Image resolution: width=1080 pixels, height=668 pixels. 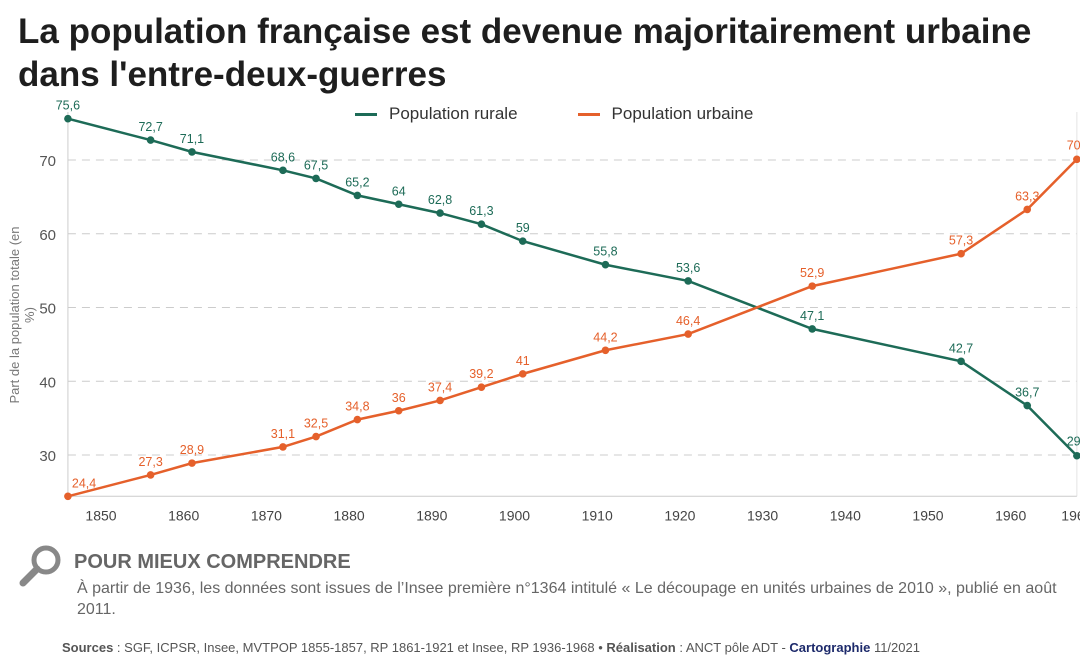 I want to click on data-label: 71,1, so click(x=192, y=139).